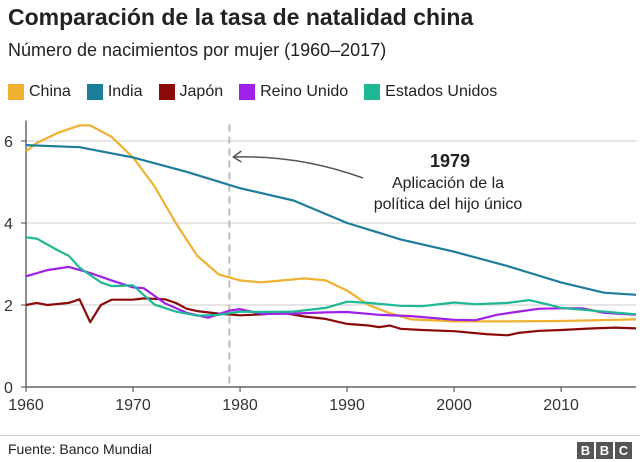  I want to click on legend-item: Reino Unido, so click(293, 92).